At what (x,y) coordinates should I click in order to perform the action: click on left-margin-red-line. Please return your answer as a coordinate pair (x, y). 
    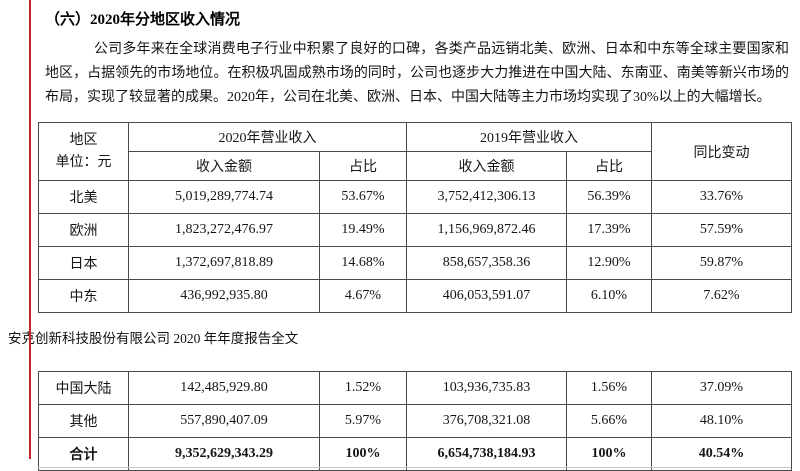
    Looking at the image, I should click on (30, 229).